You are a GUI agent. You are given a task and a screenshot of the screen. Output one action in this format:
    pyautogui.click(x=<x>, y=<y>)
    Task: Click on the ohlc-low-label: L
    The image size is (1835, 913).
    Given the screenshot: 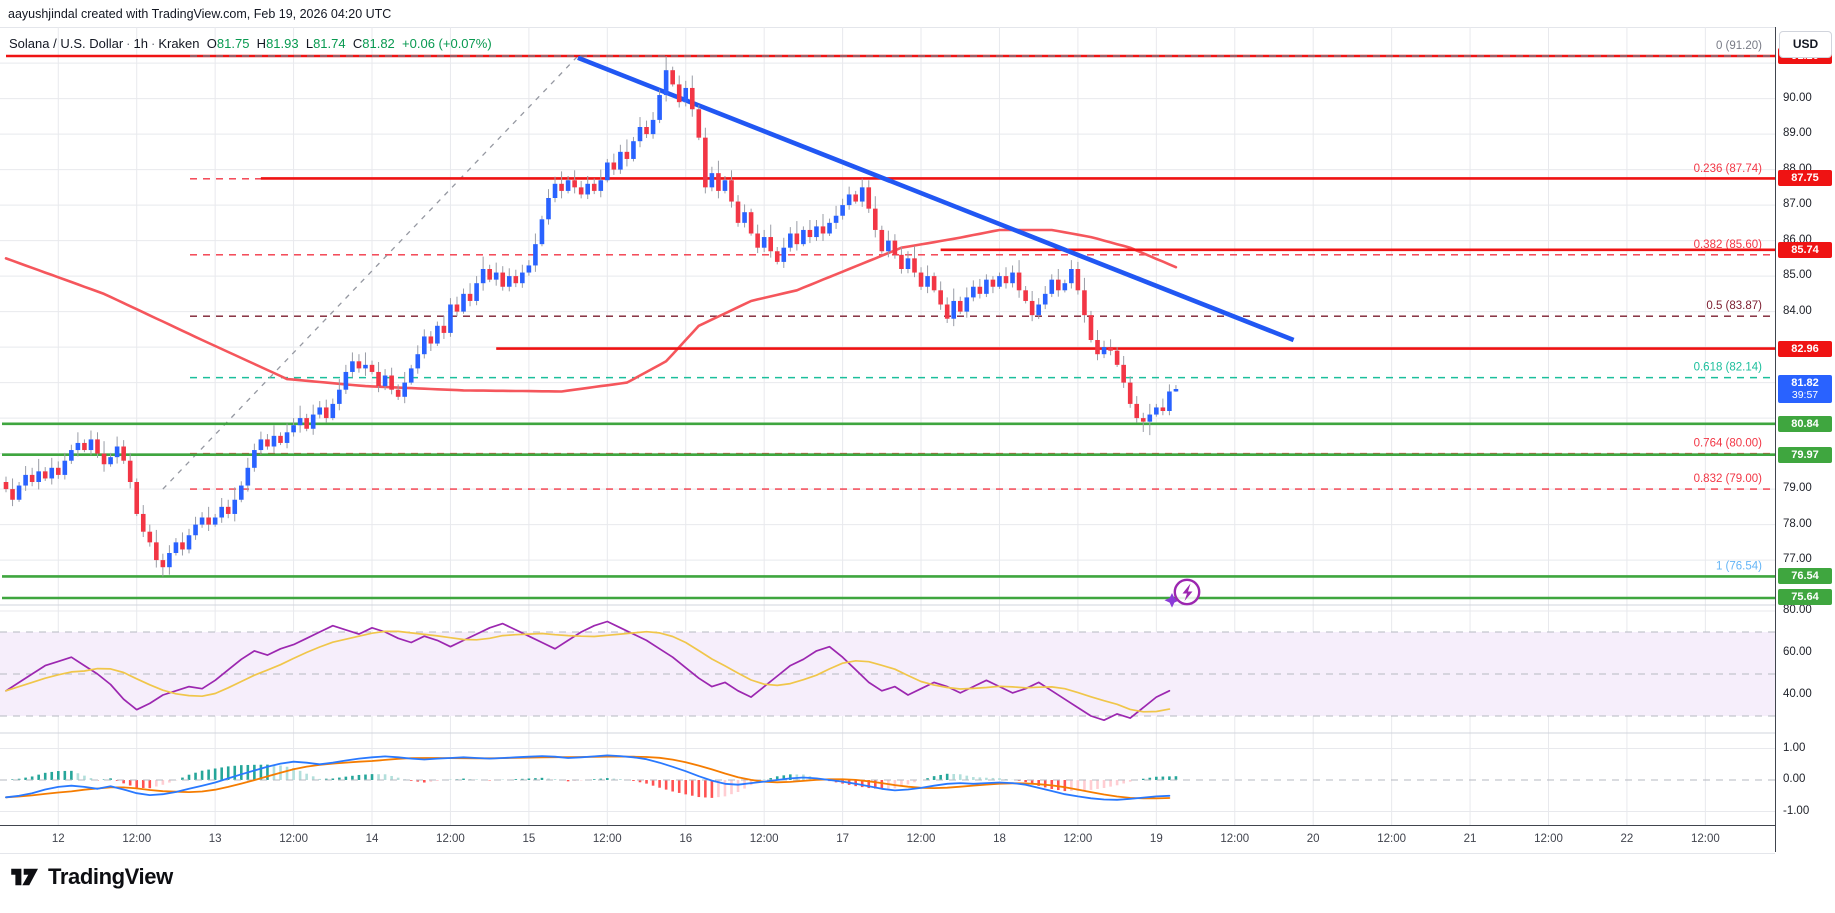 What is the action you would take?
    pyautogui.click(x=309, y=43)
    